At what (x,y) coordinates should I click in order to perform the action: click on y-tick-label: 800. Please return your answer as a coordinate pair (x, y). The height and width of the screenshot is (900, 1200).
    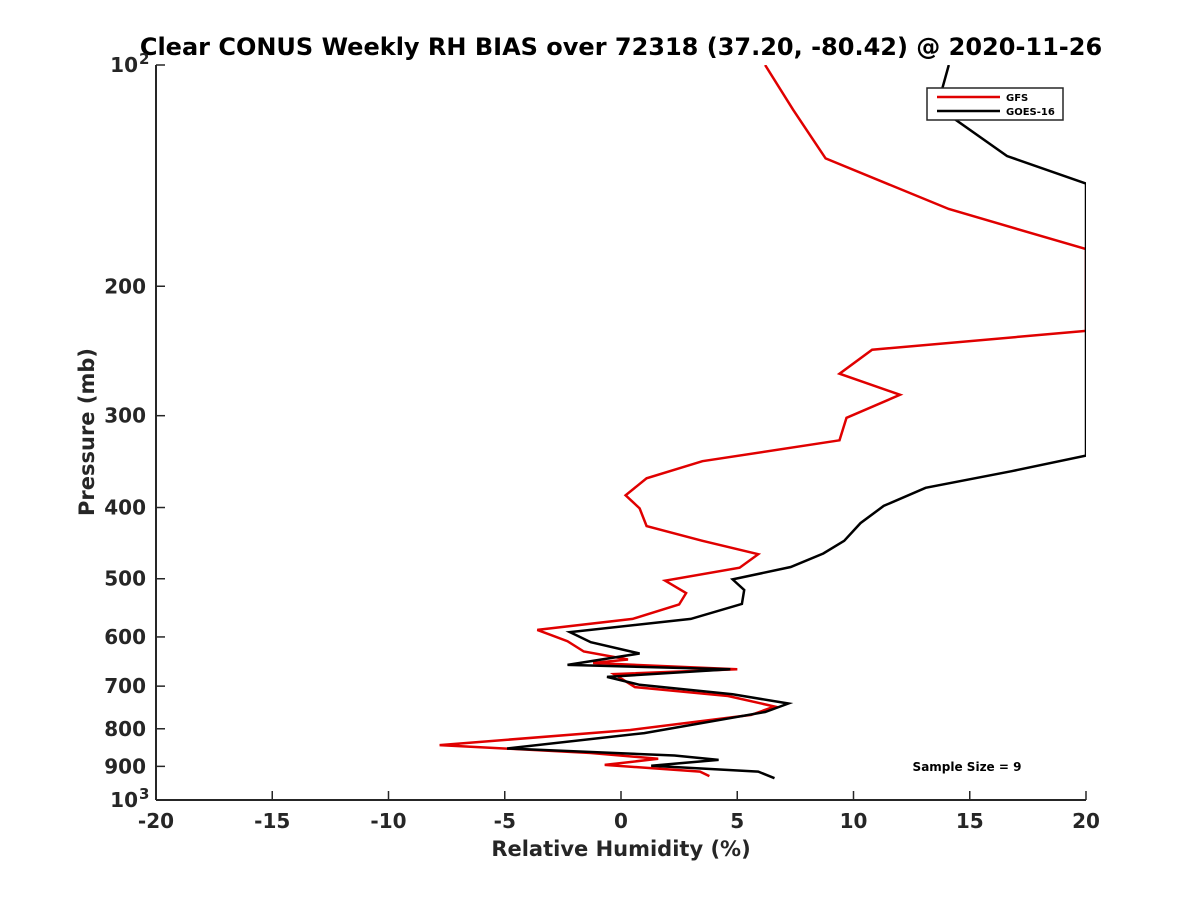
    Looking at the image, I should click on (125, 729).